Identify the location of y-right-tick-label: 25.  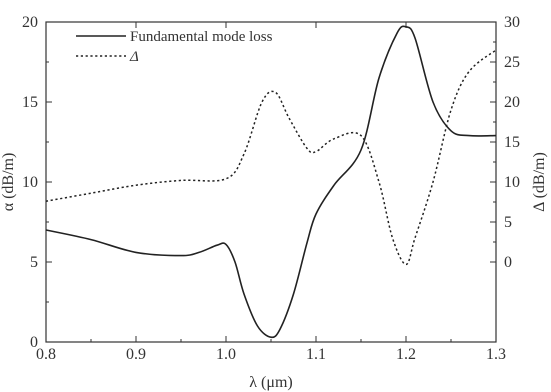
(512, 62).